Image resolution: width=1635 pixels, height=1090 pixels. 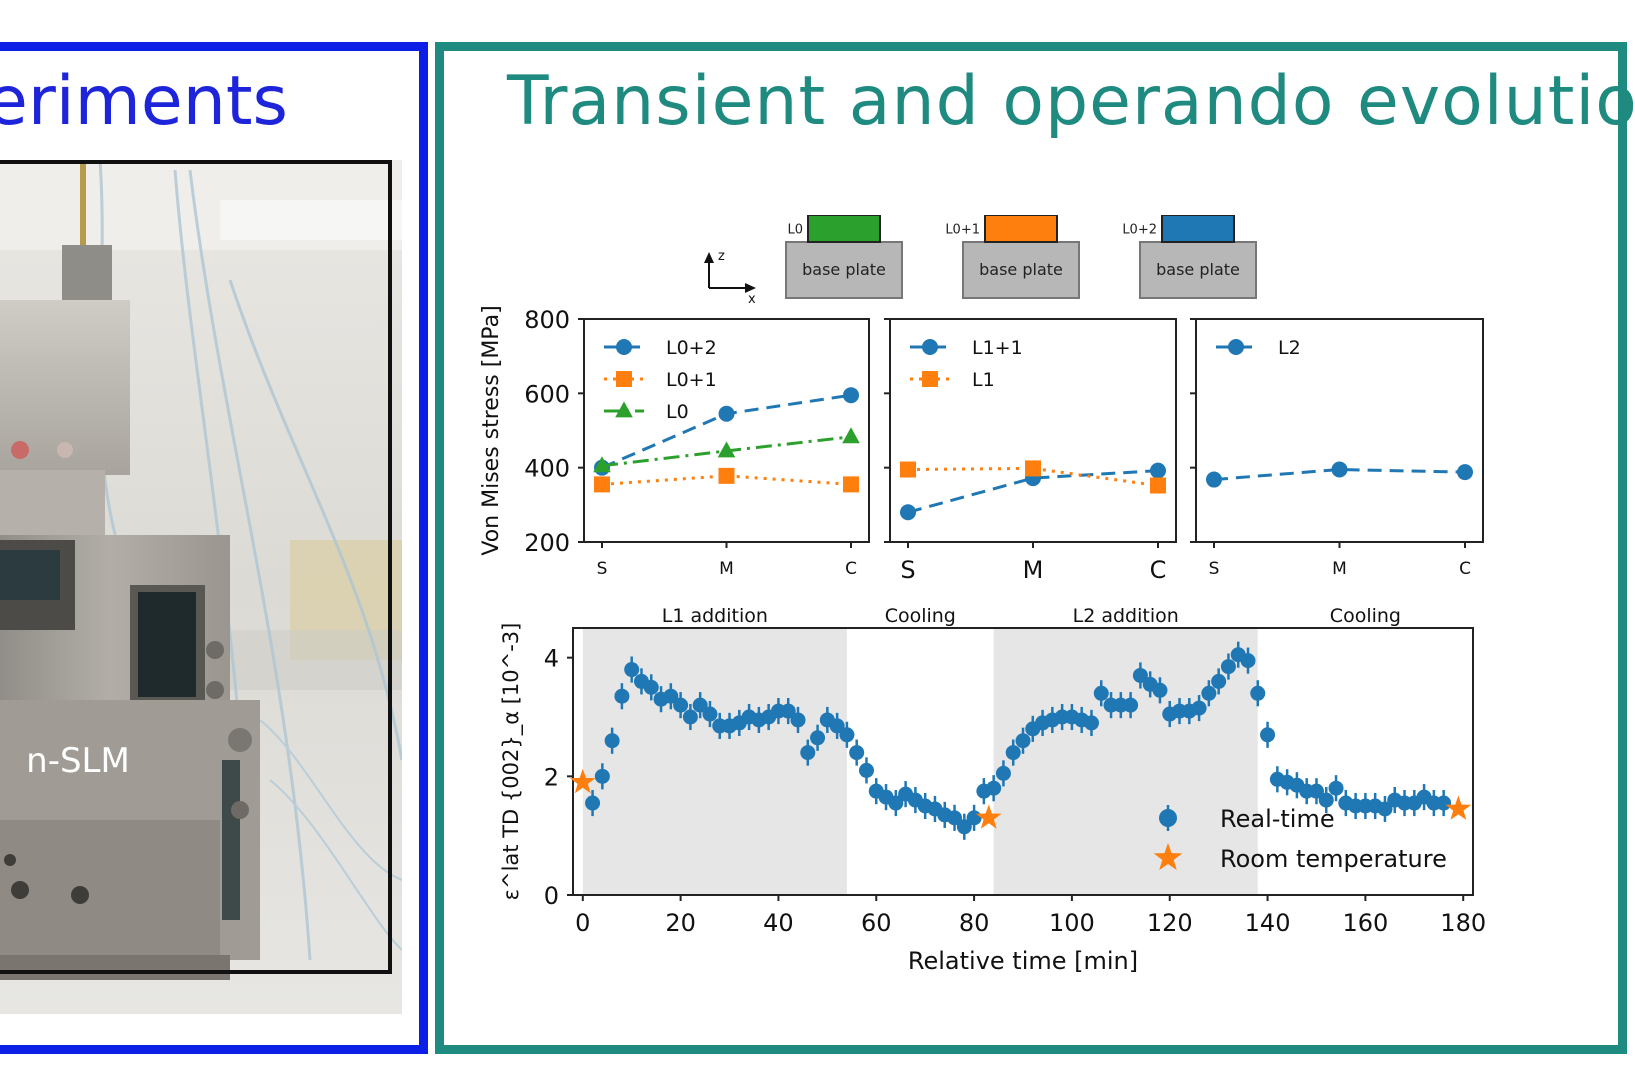 What do you see at coordinates (691, 348) in the screenshot?
I see `legend-label: L0+2` at bounding box center [691, 348].